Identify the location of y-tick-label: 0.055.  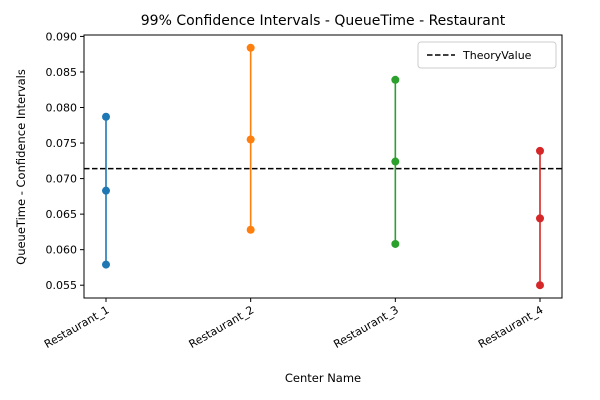
(62, 285).